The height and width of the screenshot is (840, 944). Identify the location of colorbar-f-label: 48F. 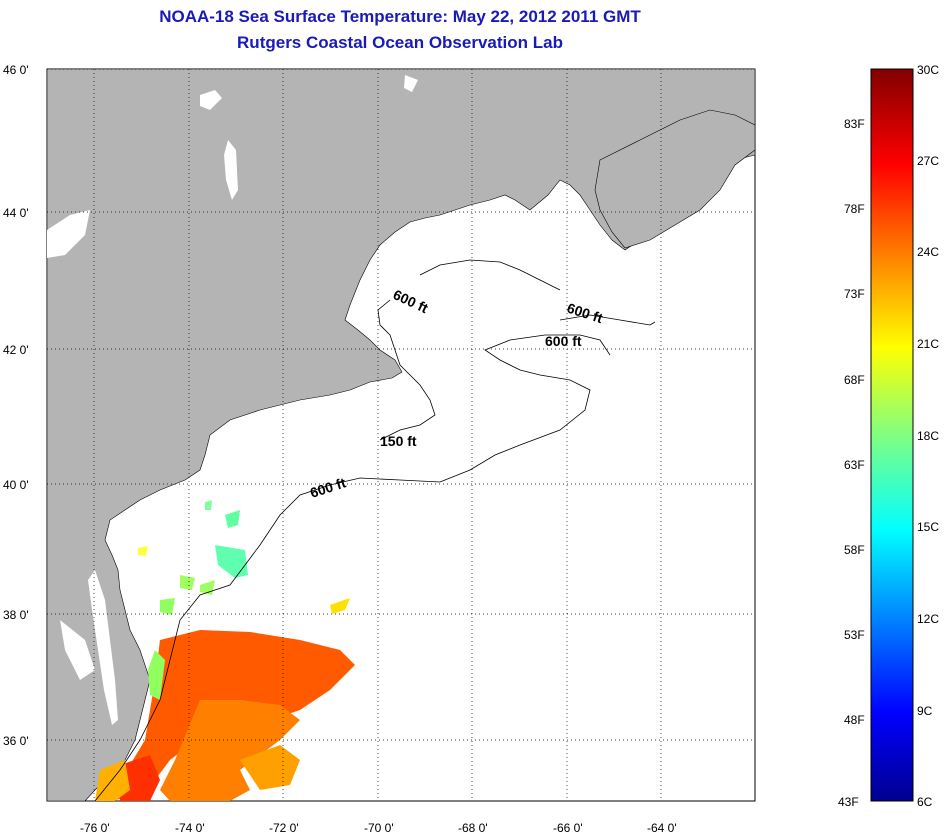
(854, 720).